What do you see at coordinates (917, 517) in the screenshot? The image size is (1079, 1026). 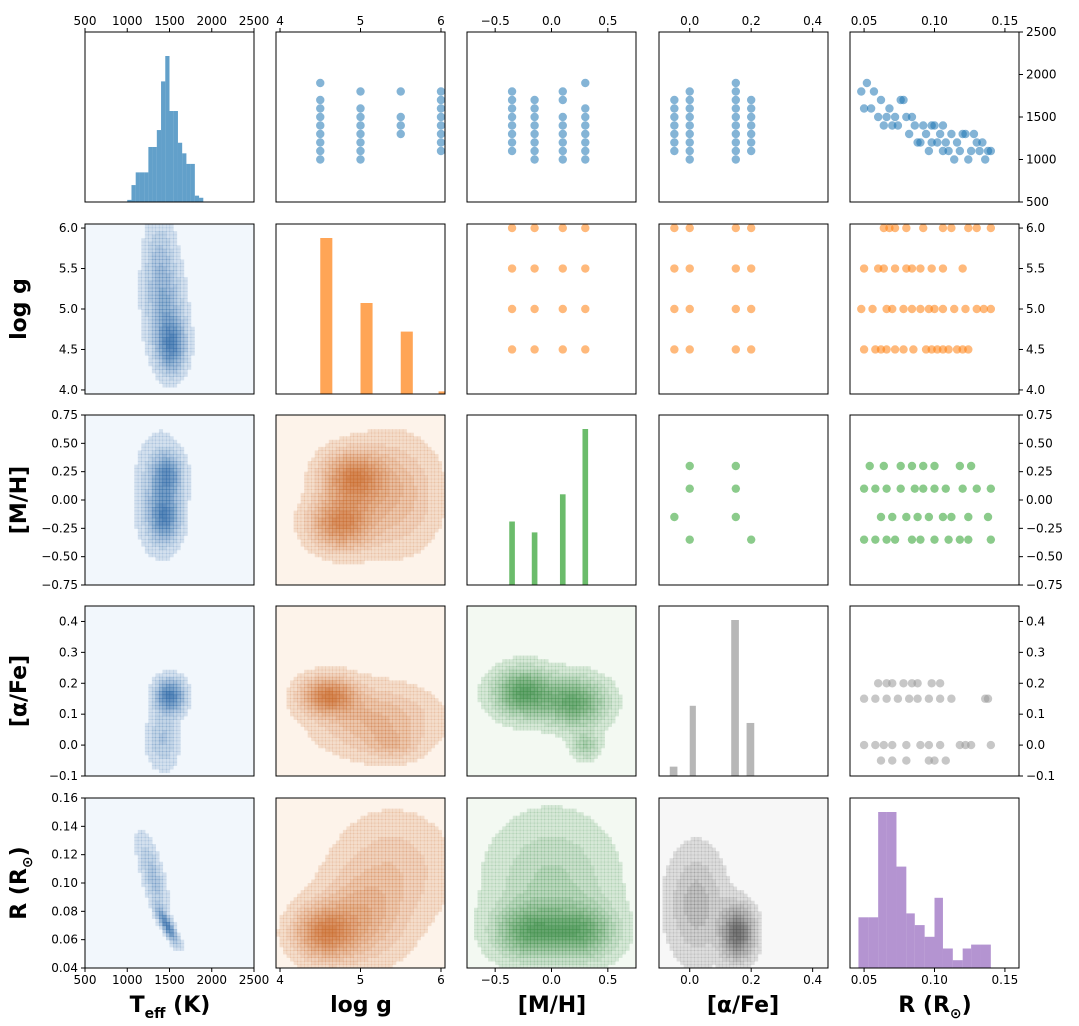 I see `scatter-point-mh` at bounding box center [917, 517].